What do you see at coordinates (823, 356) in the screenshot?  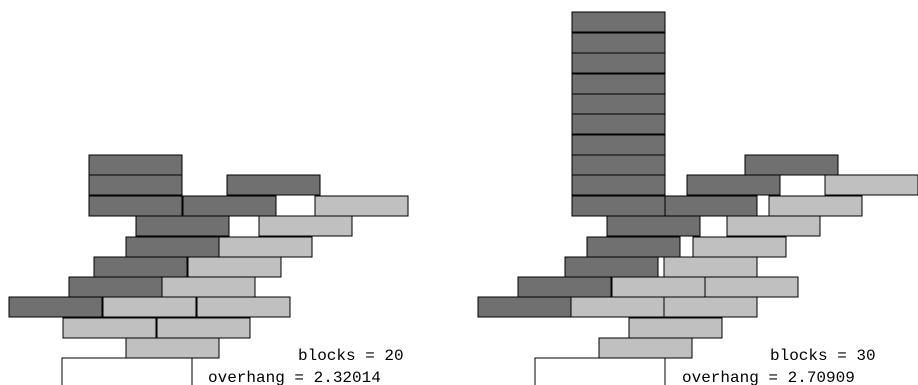 I see `right-blocks-label: blocks = 30` at bounding box center [823, 356].